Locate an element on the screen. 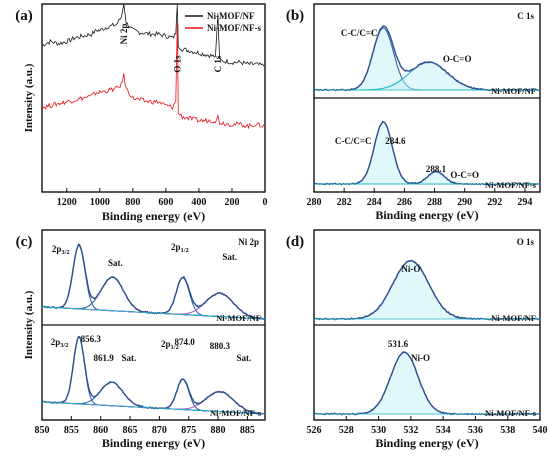  x-tick-label: 855 is located at coordinates (71, 430).